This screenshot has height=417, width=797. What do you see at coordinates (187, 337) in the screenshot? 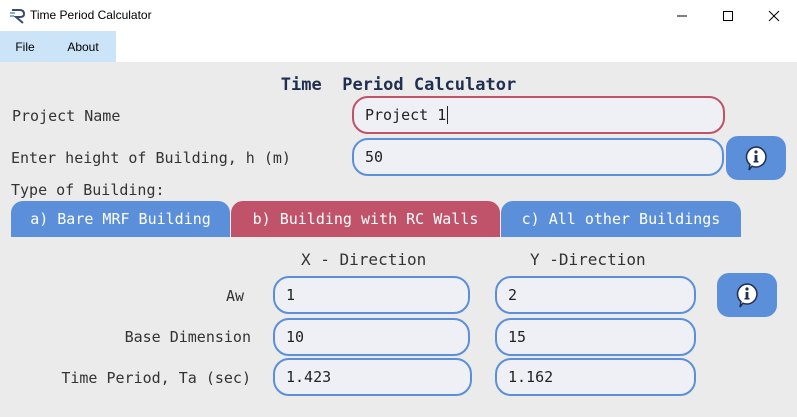
I see `base-dimension-label: Base Dimension` at bounding box center [187, 337].